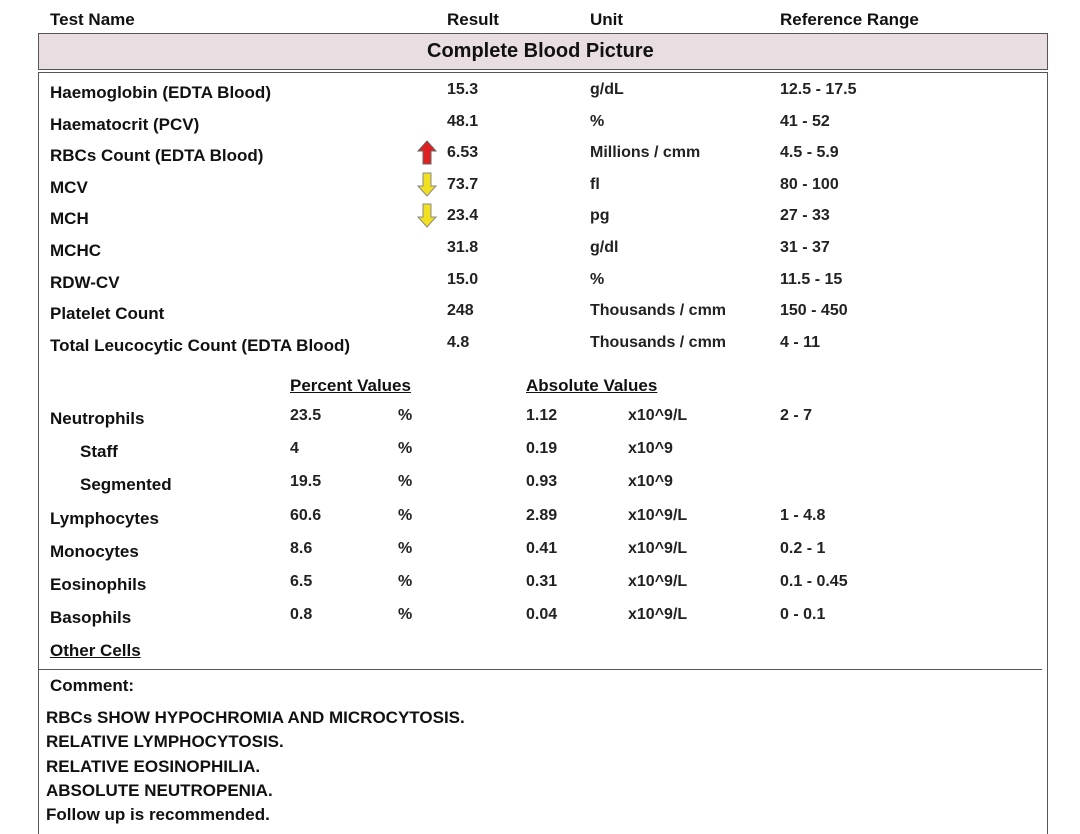  Describe the element at coordinates (107, 314) in the screenshot. I see `test-name: Platelet Count` at that location.